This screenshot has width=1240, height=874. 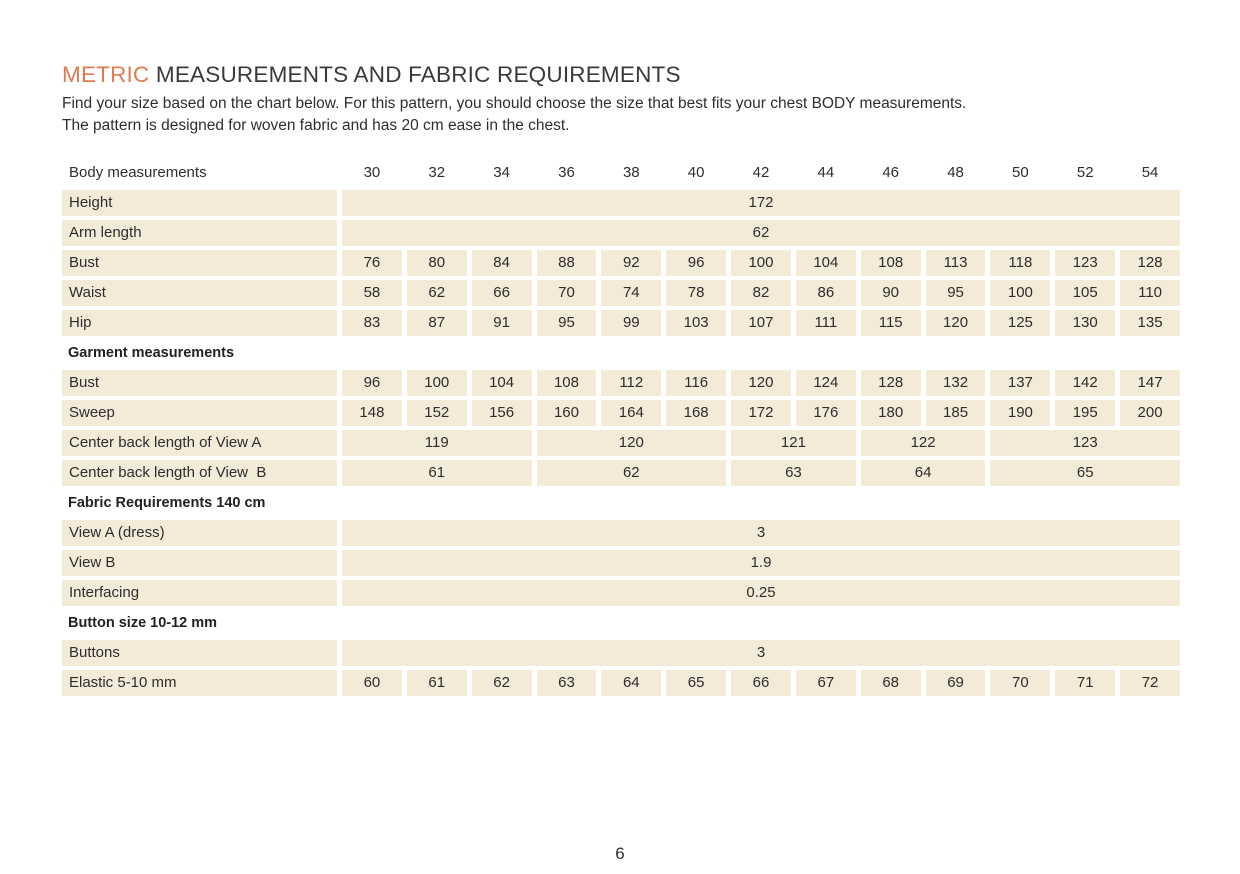 What do you see at coordinates (437, 443) in the screenshot?
I see `value-cell-merged: 119` at bounding box center [437, 443].